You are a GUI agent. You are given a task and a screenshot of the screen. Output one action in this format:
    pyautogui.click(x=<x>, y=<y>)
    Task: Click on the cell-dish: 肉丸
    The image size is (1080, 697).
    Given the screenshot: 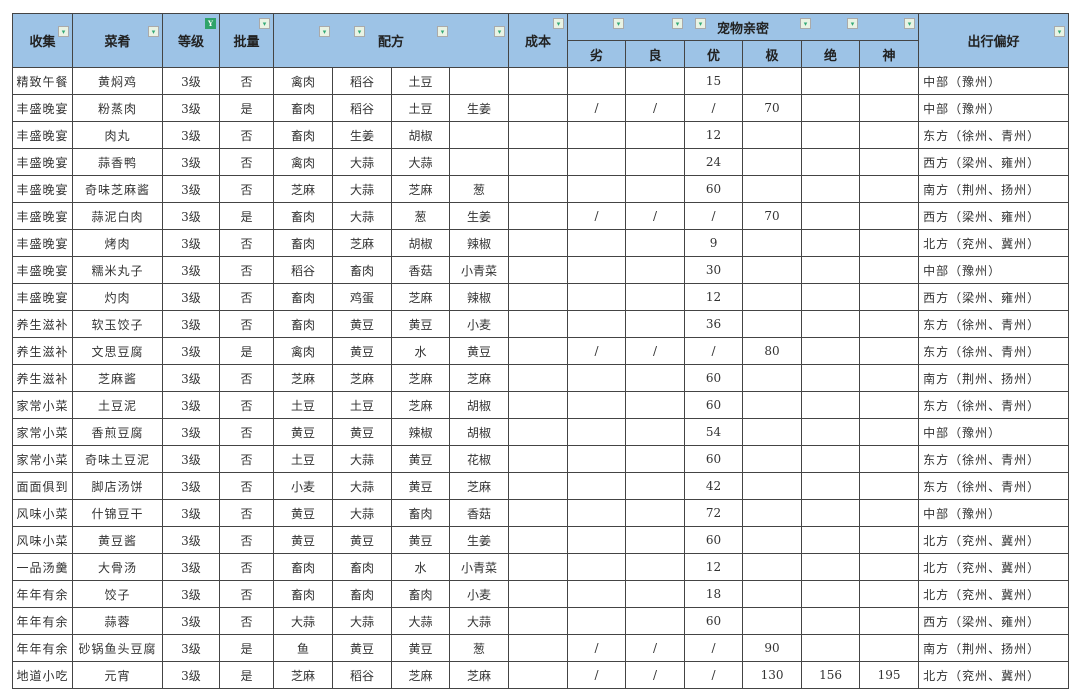 What is the action you would take?
    pyautogui.click(x=117, y=135)
    